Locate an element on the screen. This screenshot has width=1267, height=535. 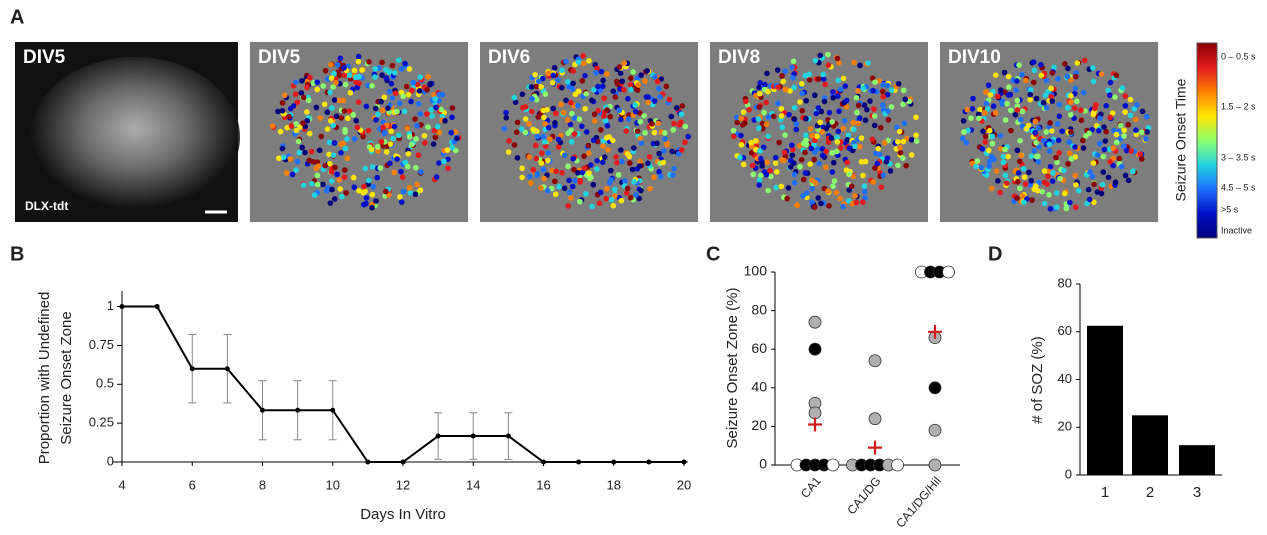
y-tick-label: 60 is located at coordinates (759, 348).